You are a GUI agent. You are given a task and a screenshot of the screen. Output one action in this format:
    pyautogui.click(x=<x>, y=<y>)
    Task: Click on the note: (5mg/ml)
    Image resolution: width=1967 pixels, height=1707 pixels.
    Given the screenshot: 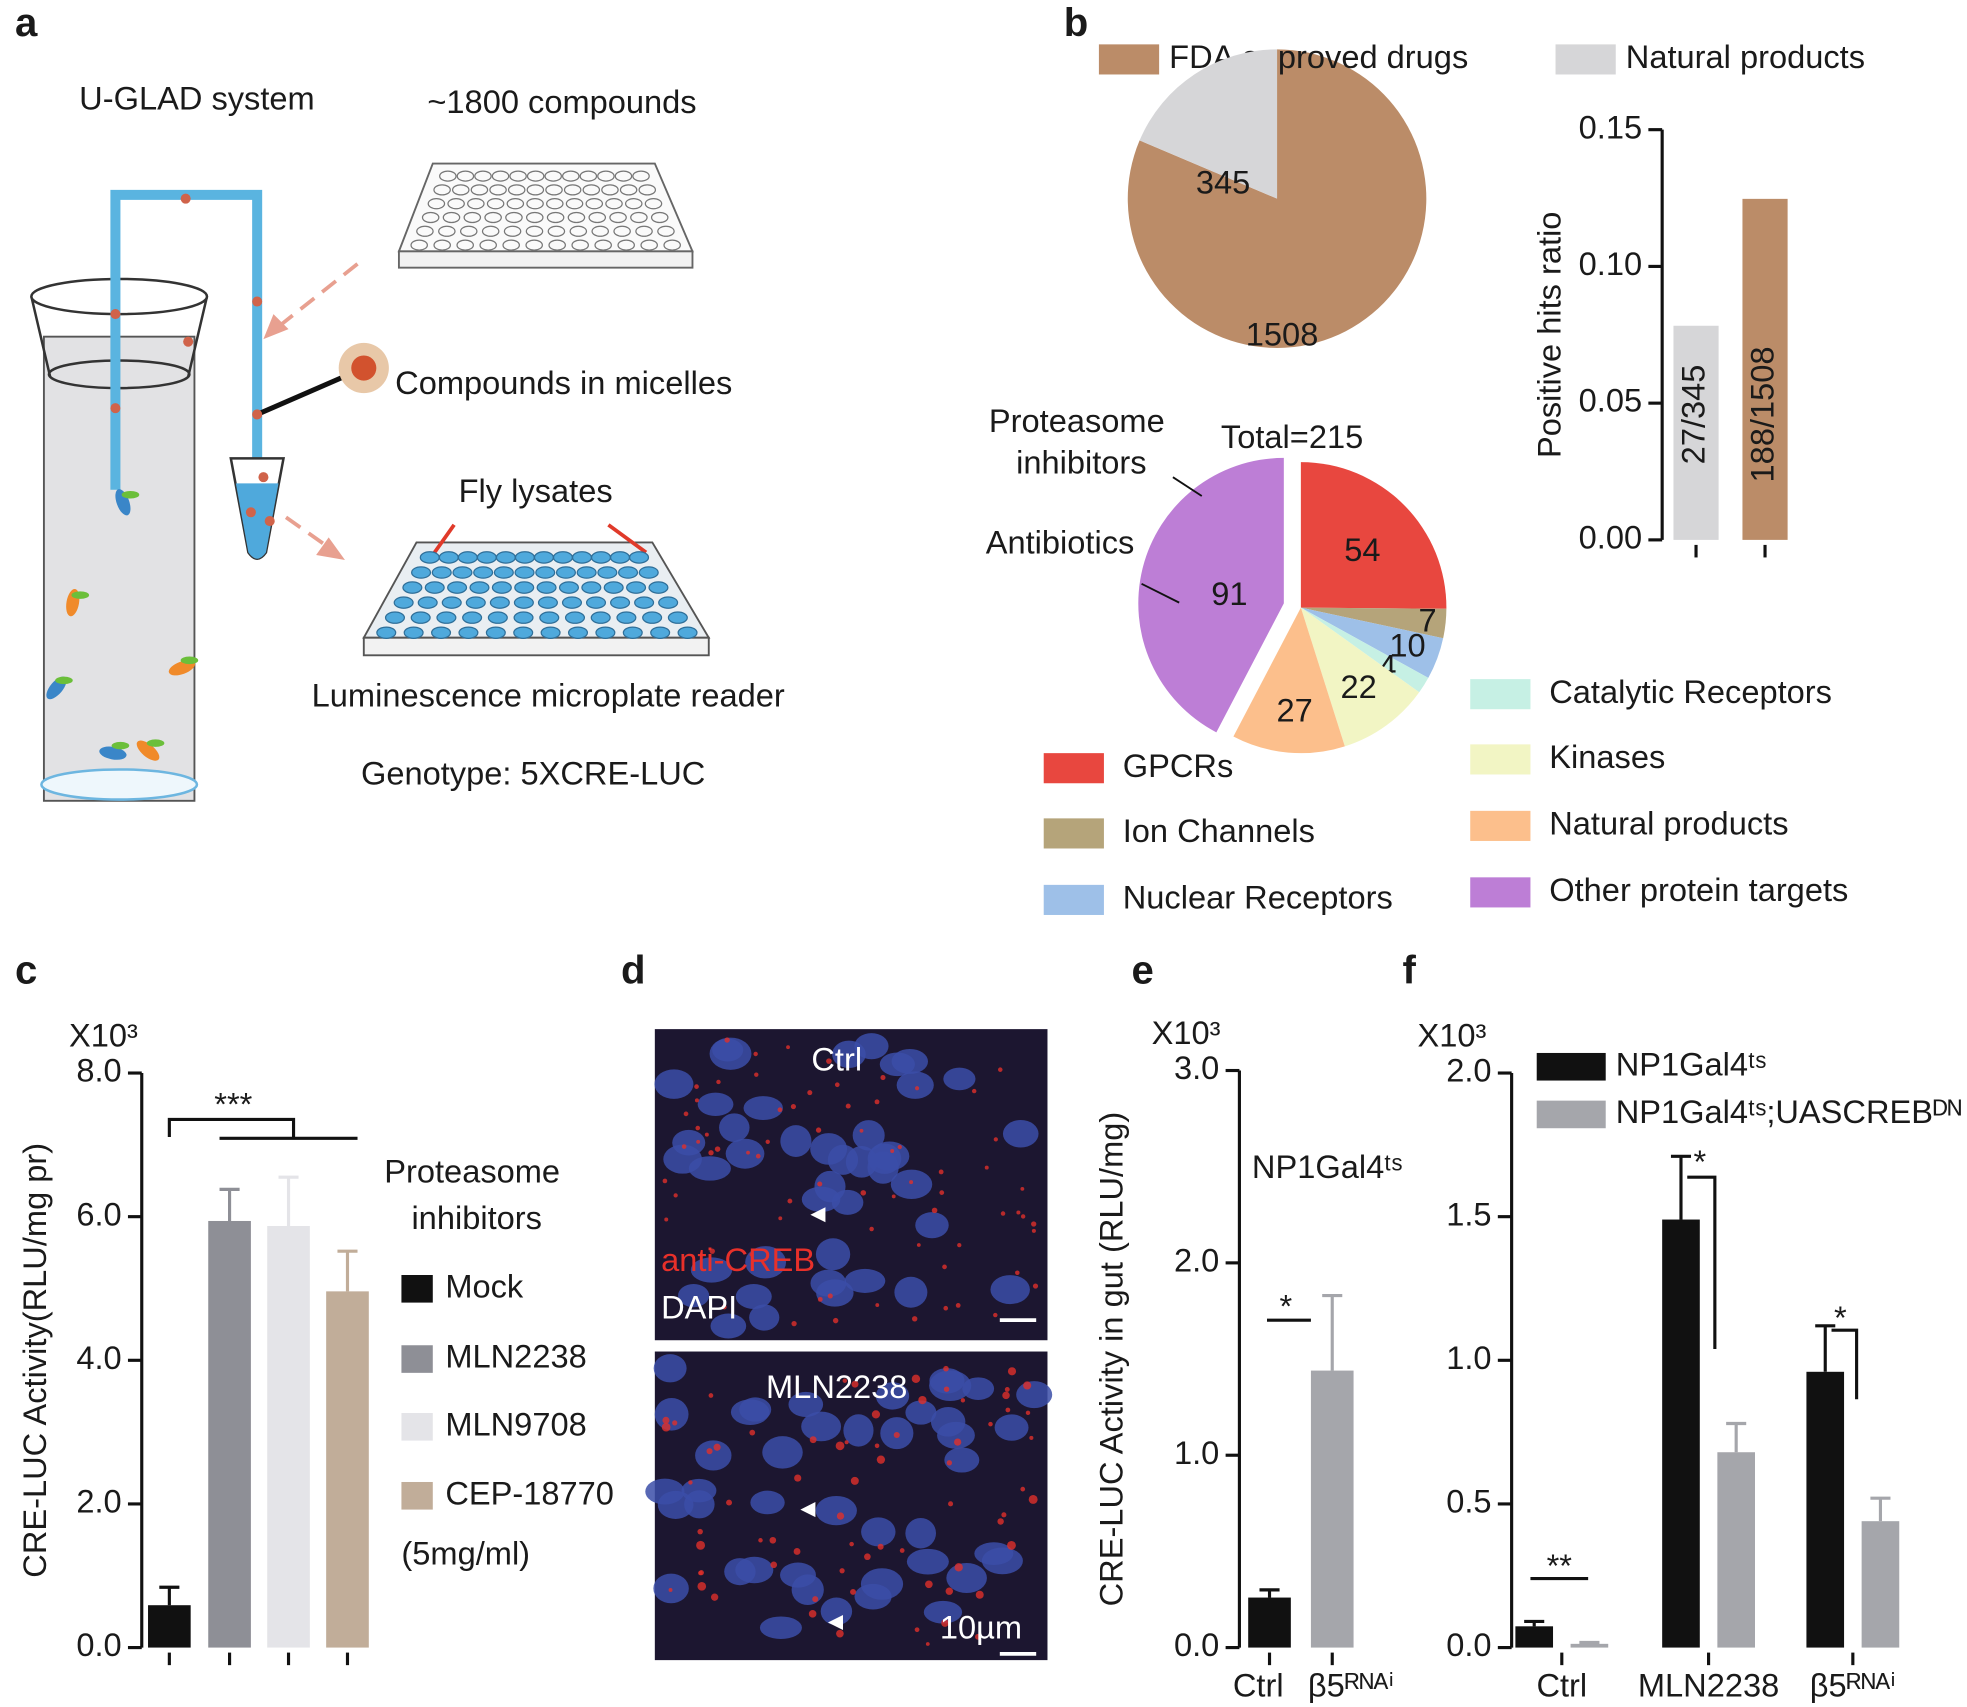 What is the action you would take?
    pyautogui.click(x=465, y=1553)
    